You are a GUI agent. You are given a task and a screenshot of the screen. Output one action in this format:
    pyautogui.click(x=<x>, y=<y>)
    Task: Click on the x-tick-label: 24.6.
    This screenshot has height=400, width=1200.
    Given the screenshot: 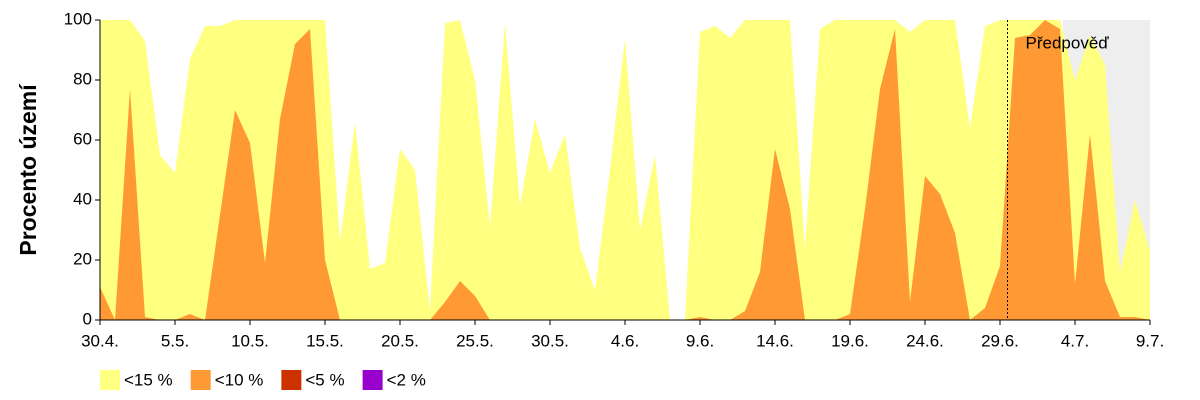 What is the action you would take?
    pyautogui.click(x=925, y=340)
    